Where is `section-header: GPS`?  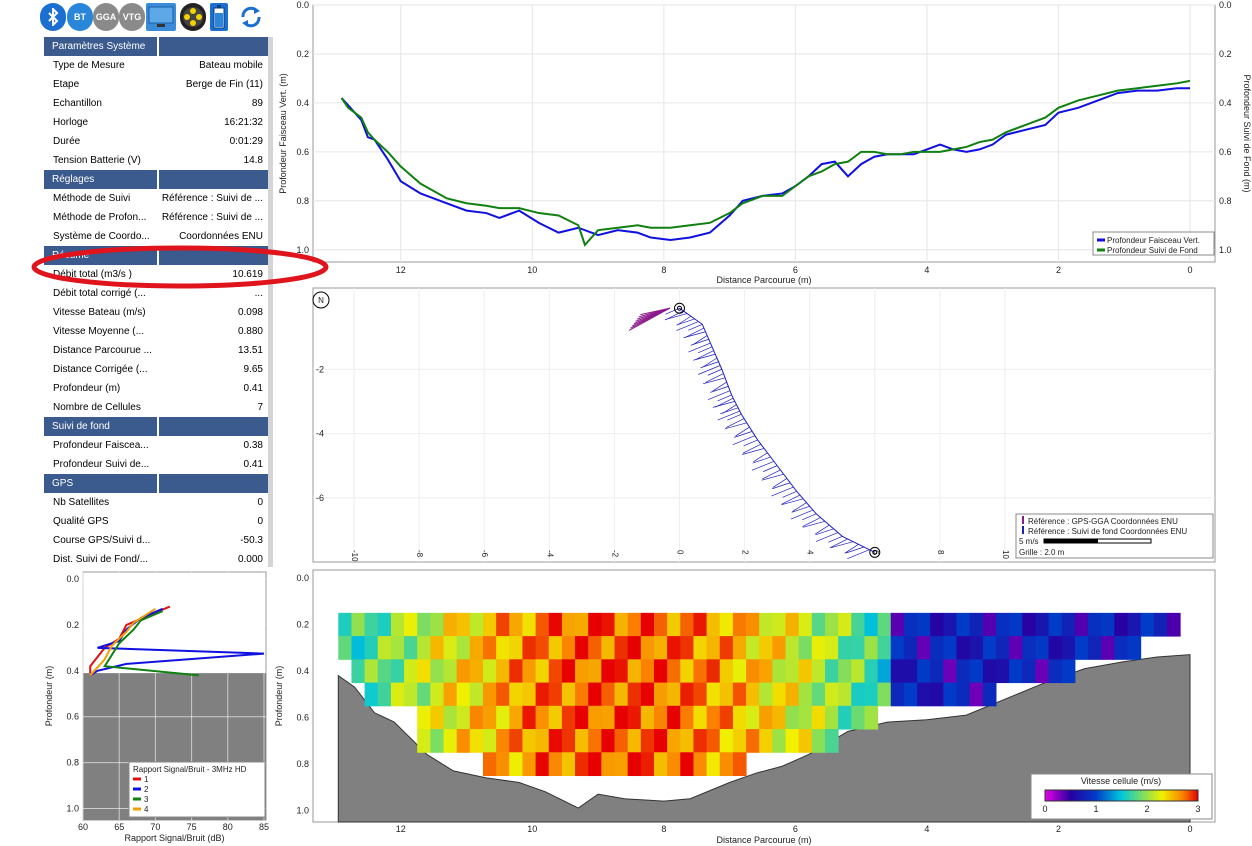
section-header: GPS is located at coordinates (156, 483).